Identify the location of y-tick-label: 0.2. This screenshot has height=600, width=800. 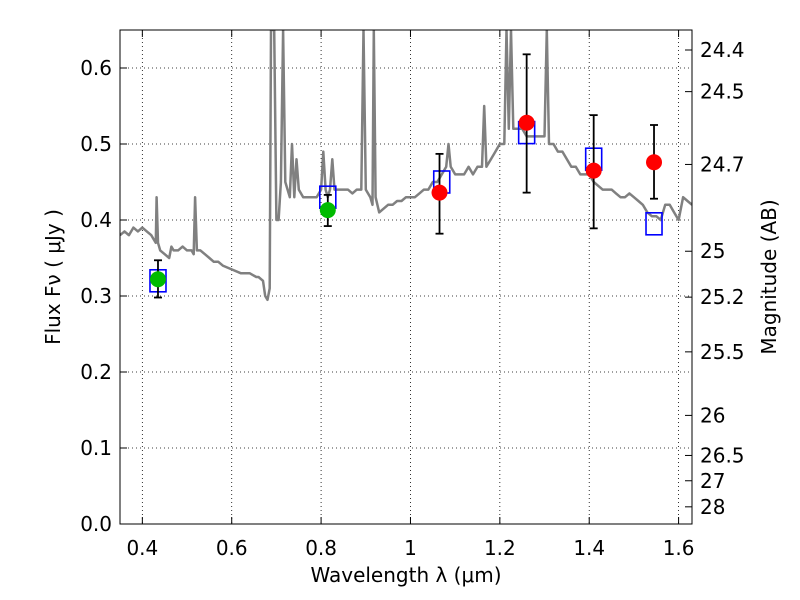
(96, 372).